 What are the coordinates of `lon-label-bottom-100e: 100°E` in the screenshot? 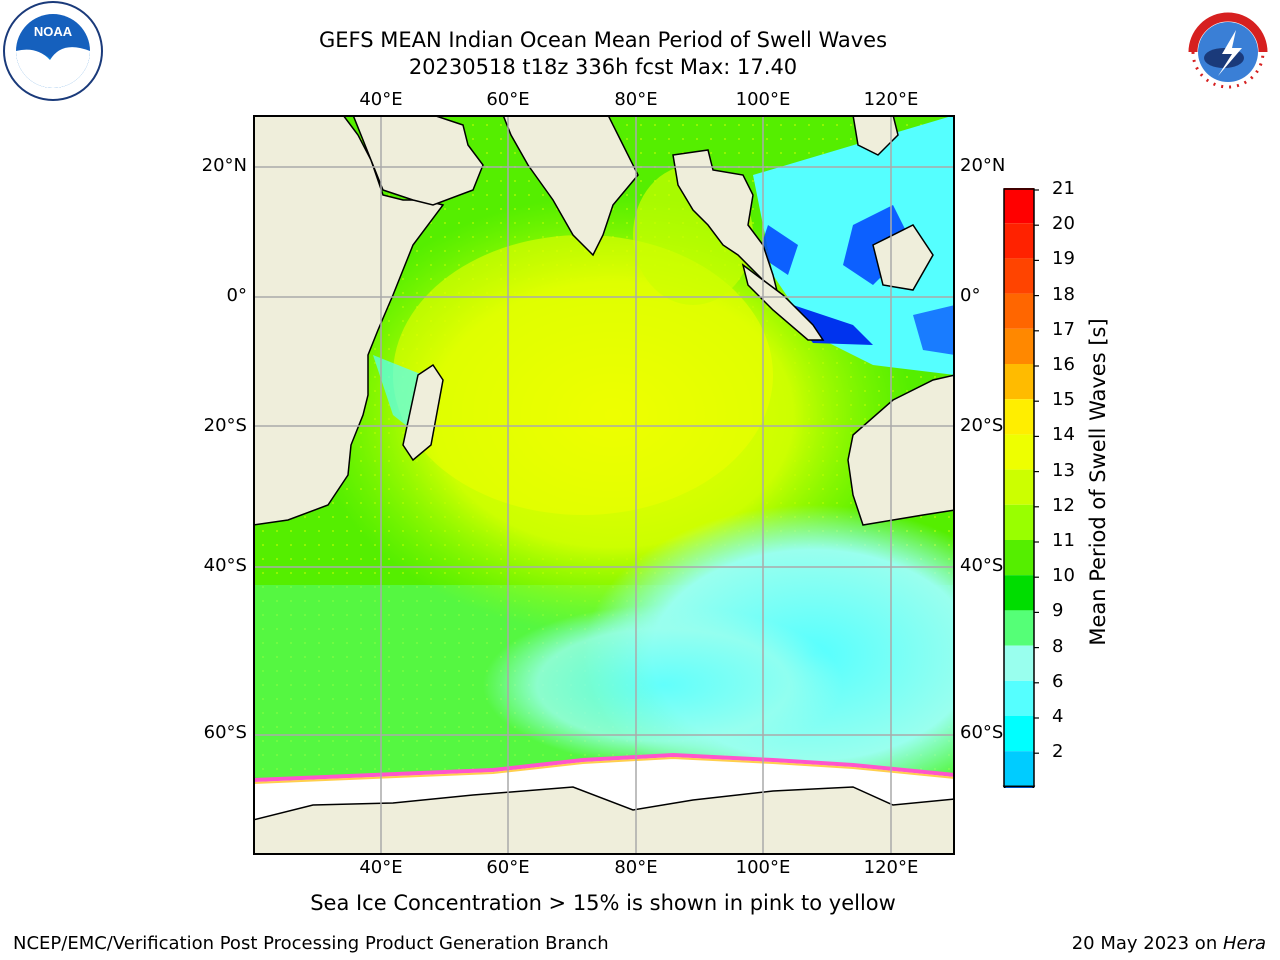 It's located at (763, 867).